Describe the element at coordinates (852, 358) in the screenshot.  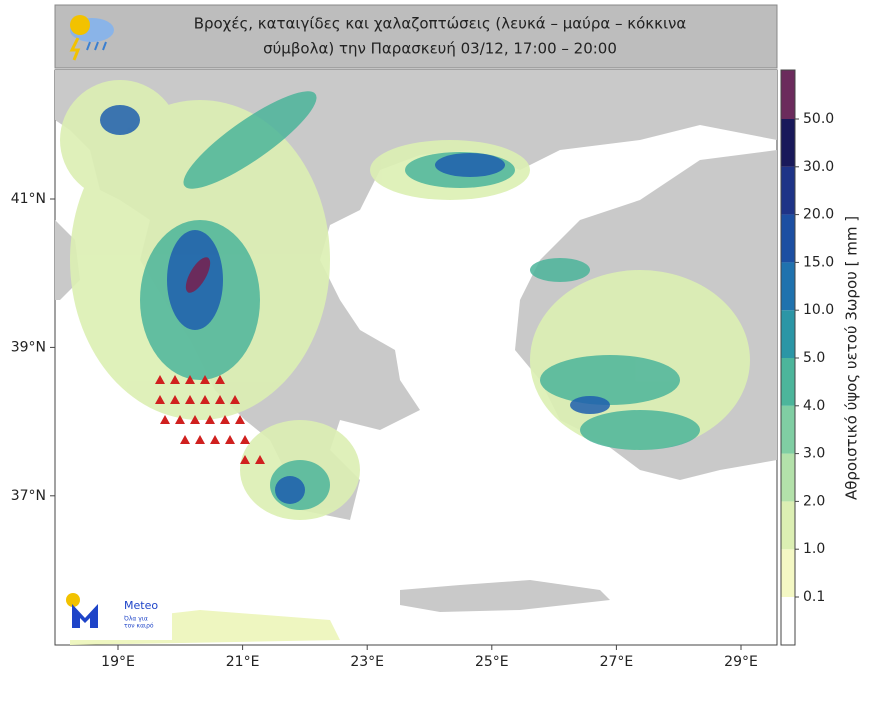
I see `colorbar-label: Αθροιστικό ύψος υετού 3ωρου [ mm ]` at that location.